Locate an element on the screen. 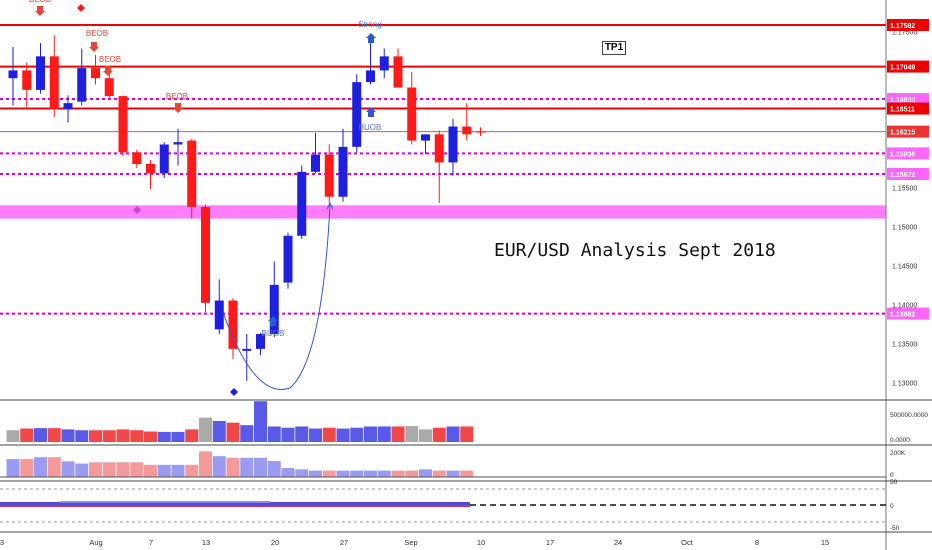 The image size is (932, 550). strong-arrow is located at coordinates (371, 38).